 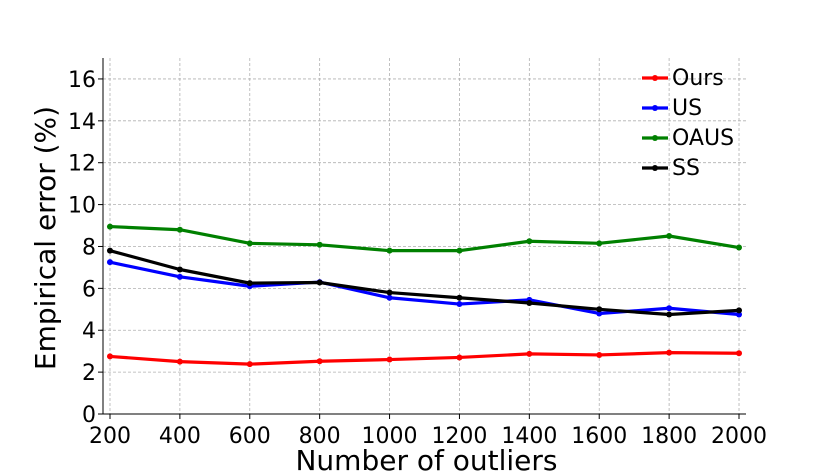 What do you see at coordinates (424, 283) in the screenshot?
I see `series-line-ss` at bounding box center [424, 283].